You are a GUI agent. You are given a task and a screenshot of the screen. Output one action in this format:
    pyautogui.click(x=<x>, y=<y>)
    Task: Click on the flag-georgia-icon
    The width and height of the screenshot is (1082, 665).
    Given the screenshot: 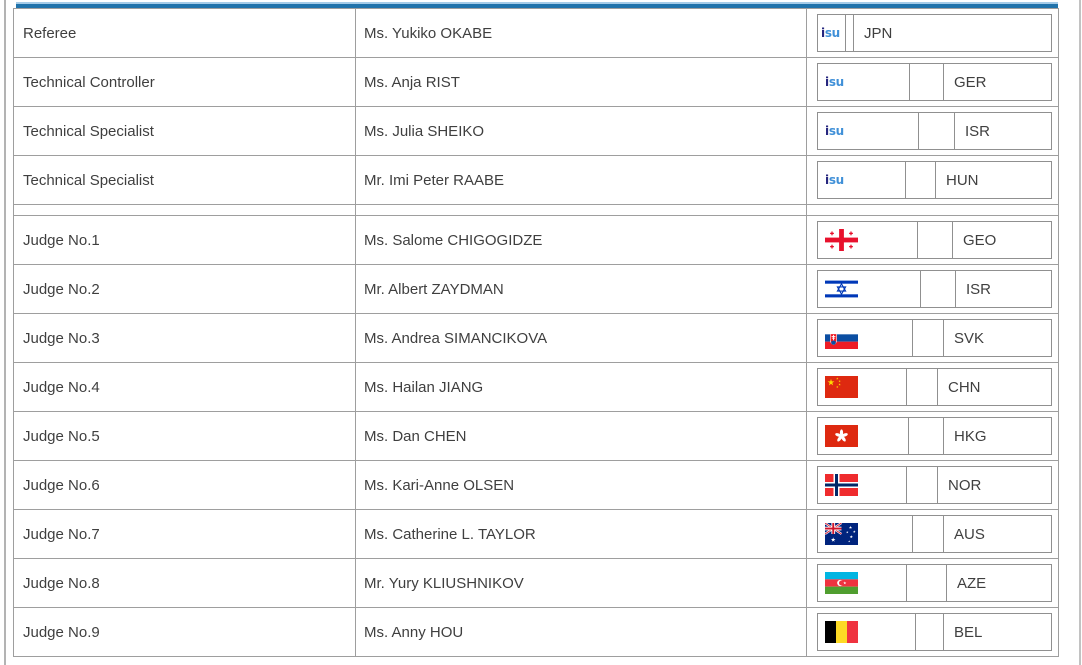 What is the action you would take?
    pyautogui.click(x=841, y=240)
    